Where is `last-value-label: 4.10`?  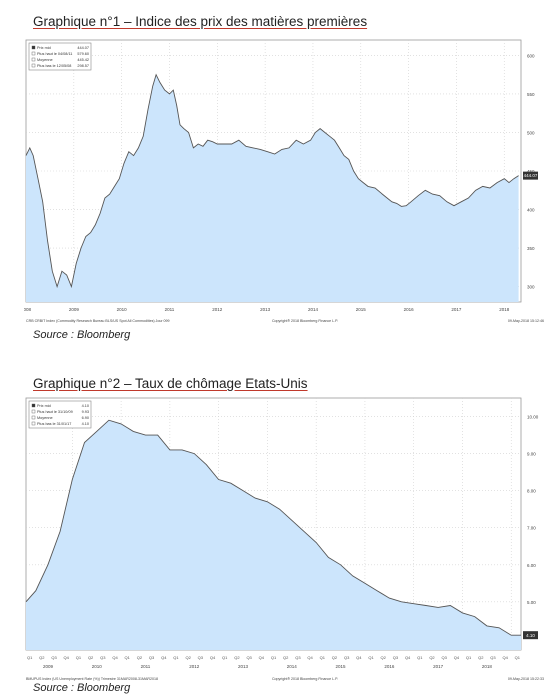
last-value-label: 4.10 is located at coordinates (530, 635).